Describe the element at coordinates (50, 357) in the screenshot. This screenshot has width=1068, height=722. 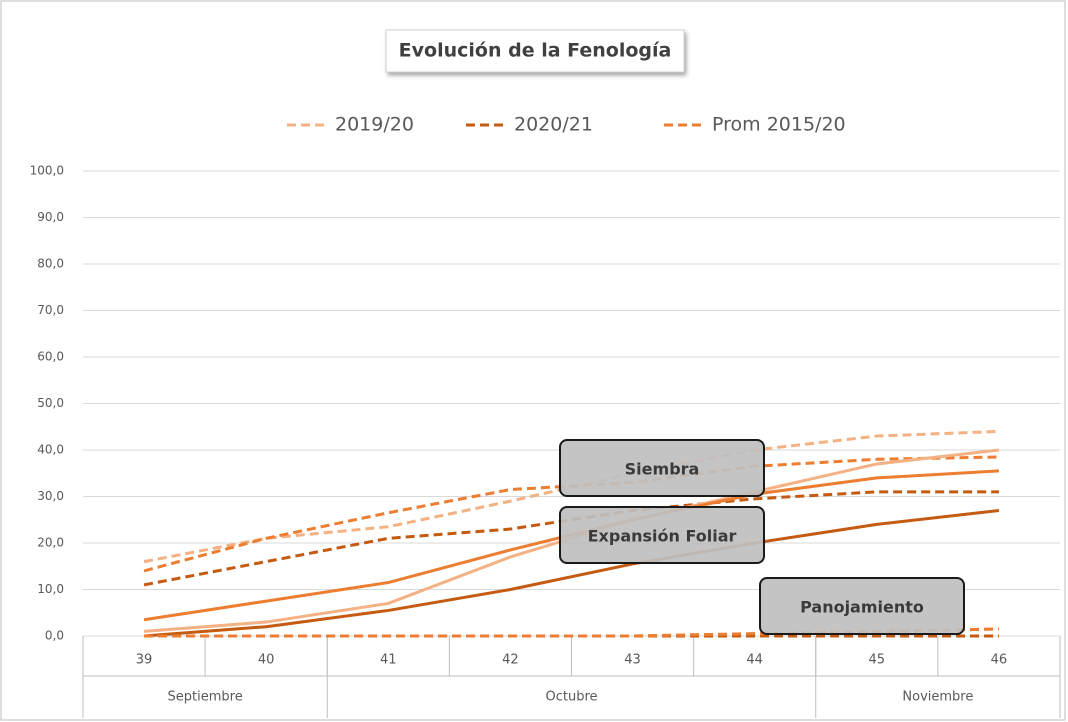
I see `y-tick-label: 60,0` at that location.